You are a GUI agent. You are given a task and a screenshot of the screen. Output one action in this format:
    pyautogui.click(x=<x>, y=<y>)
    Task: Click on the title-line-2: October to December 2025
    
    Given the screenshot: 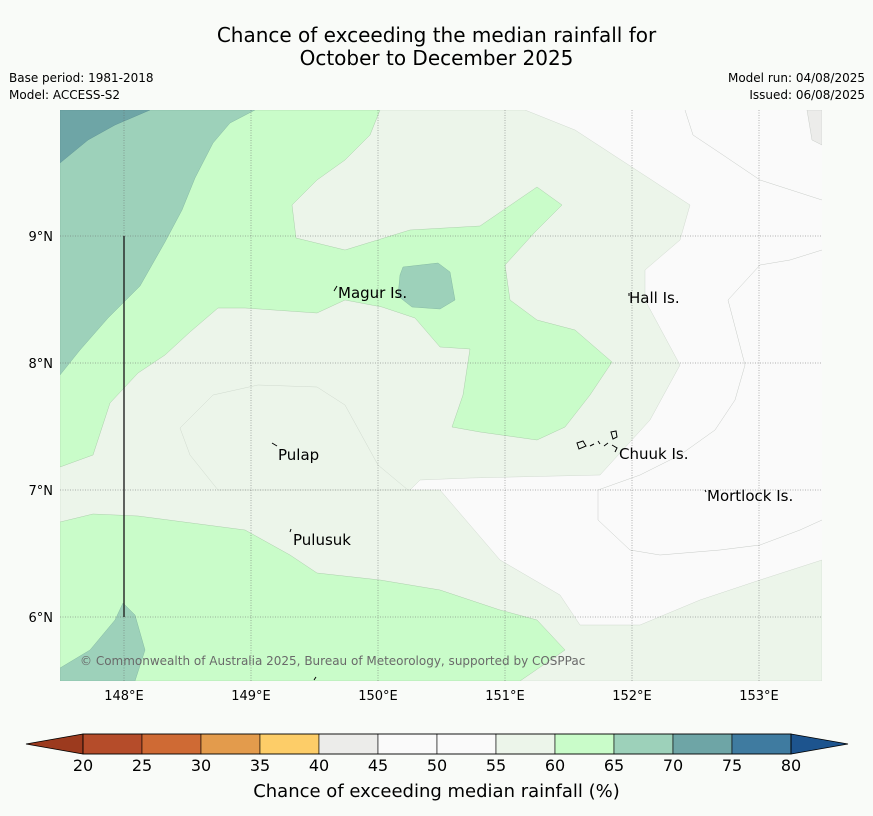 What is the action you would take?
    pyautogui.click(x=436, y=58)
    